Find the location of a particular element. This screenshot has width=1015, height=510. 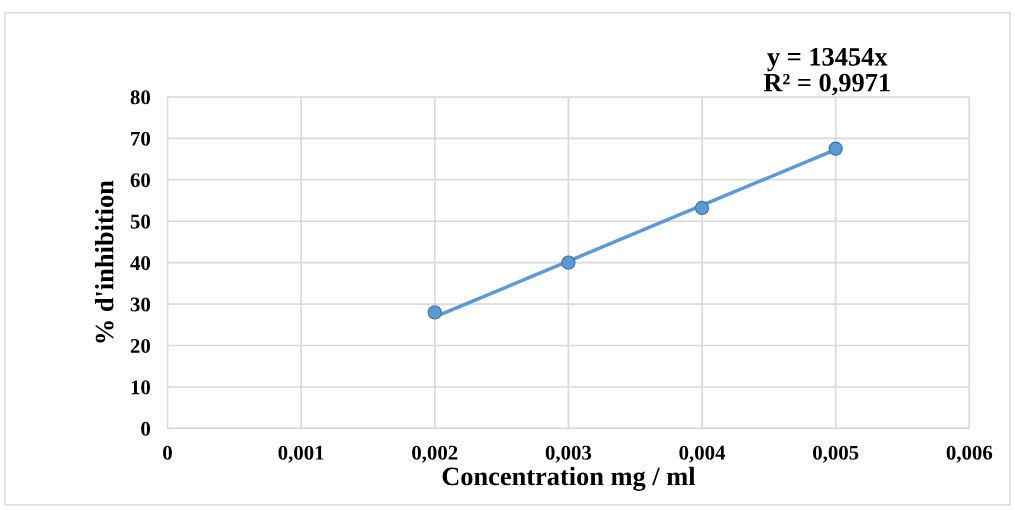

x-tick-label: 0 is located at coordinates (167, 452).